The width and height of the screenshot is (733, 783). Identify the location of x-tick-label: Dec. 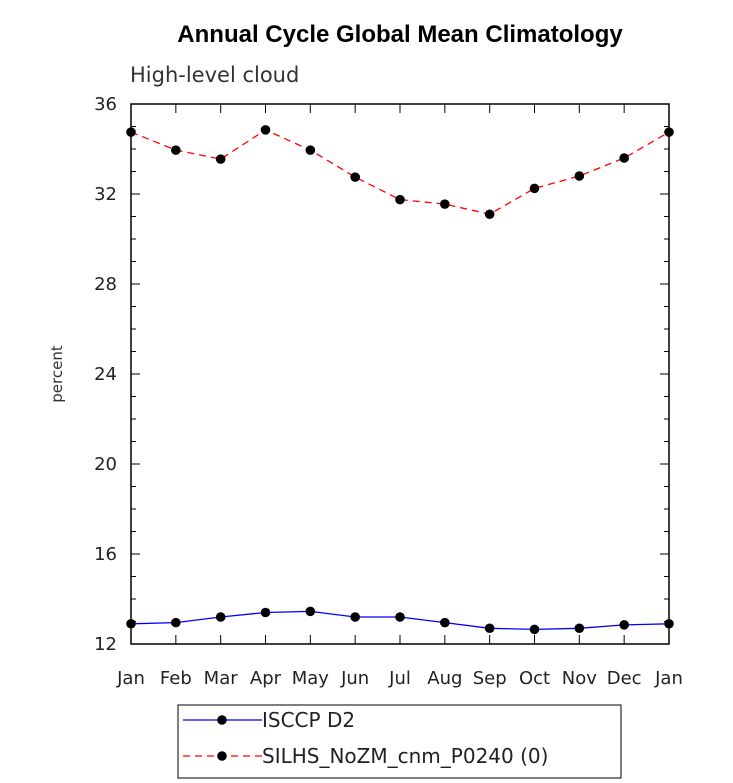
(624, 678).